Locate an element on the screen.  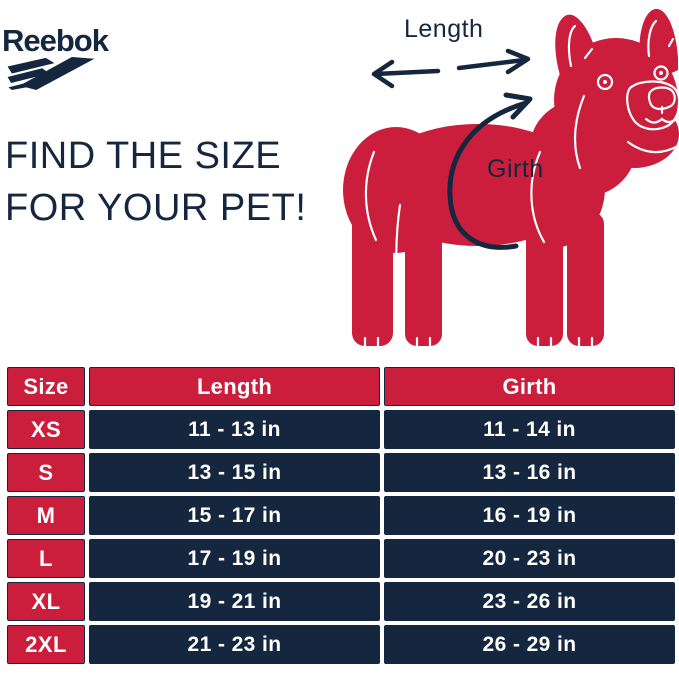
length-cell: 13 - 15 in is located at coordinates (234, 472).